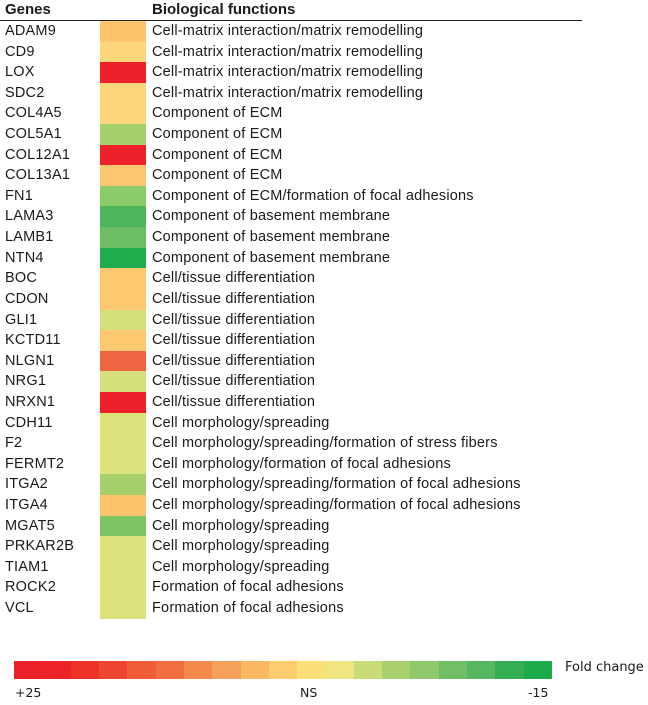  I want to click on gene-name: NLGN1, so click(30, 360).